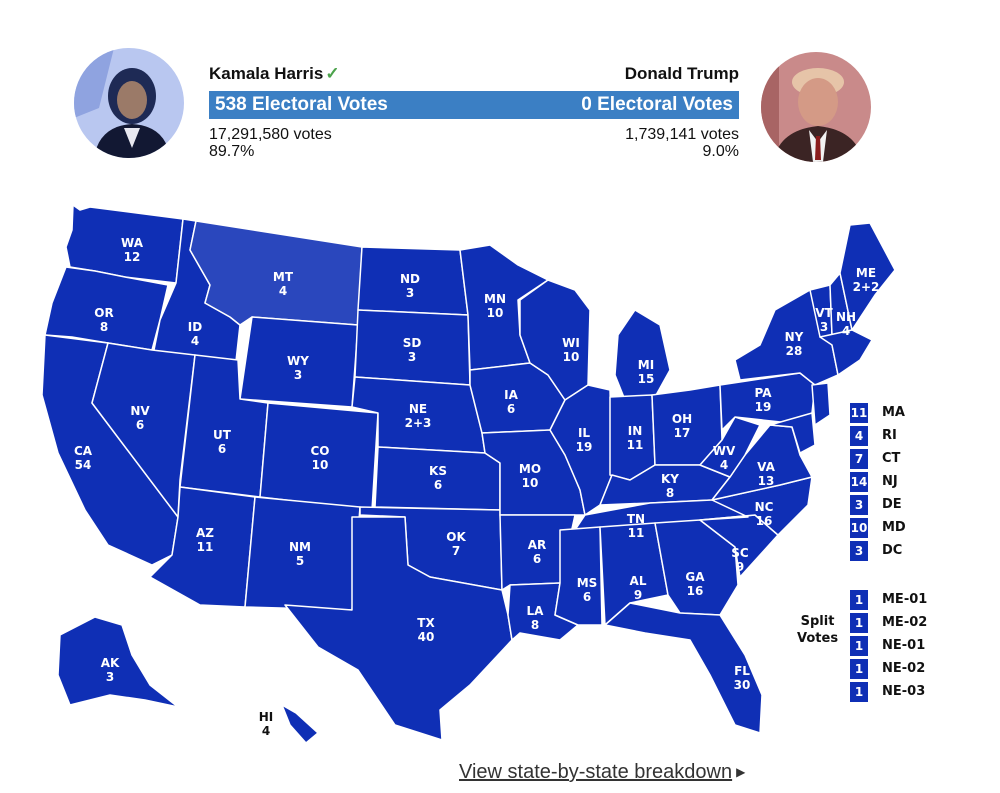 The width and height of the screenshot is (1000, 793). Describe the element at coordinates (222, 435) in the screenshot. I see `state-abbr: UT` at that location.